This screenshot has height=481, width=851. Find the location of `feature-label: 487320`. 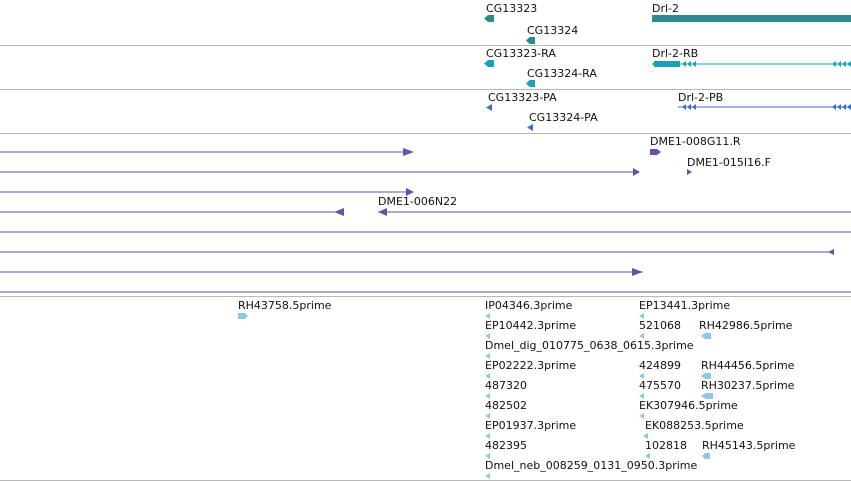

feature-label: 487320 is located at coordinates (506, 385).